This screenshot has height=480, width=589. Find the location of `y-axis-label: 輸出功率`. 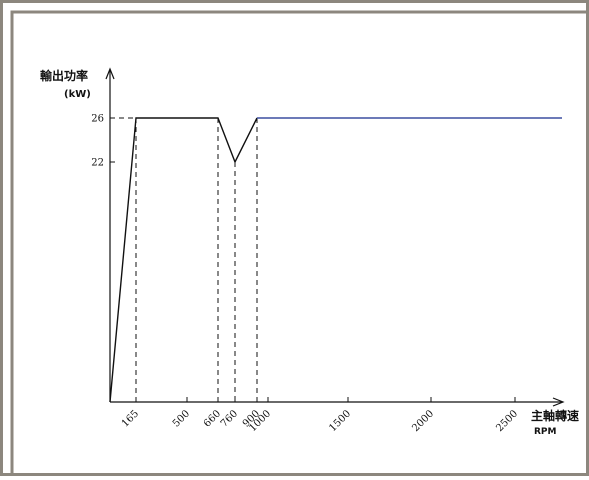

y-axis-label: 輸出功率 is located at coordinates (64, 75).